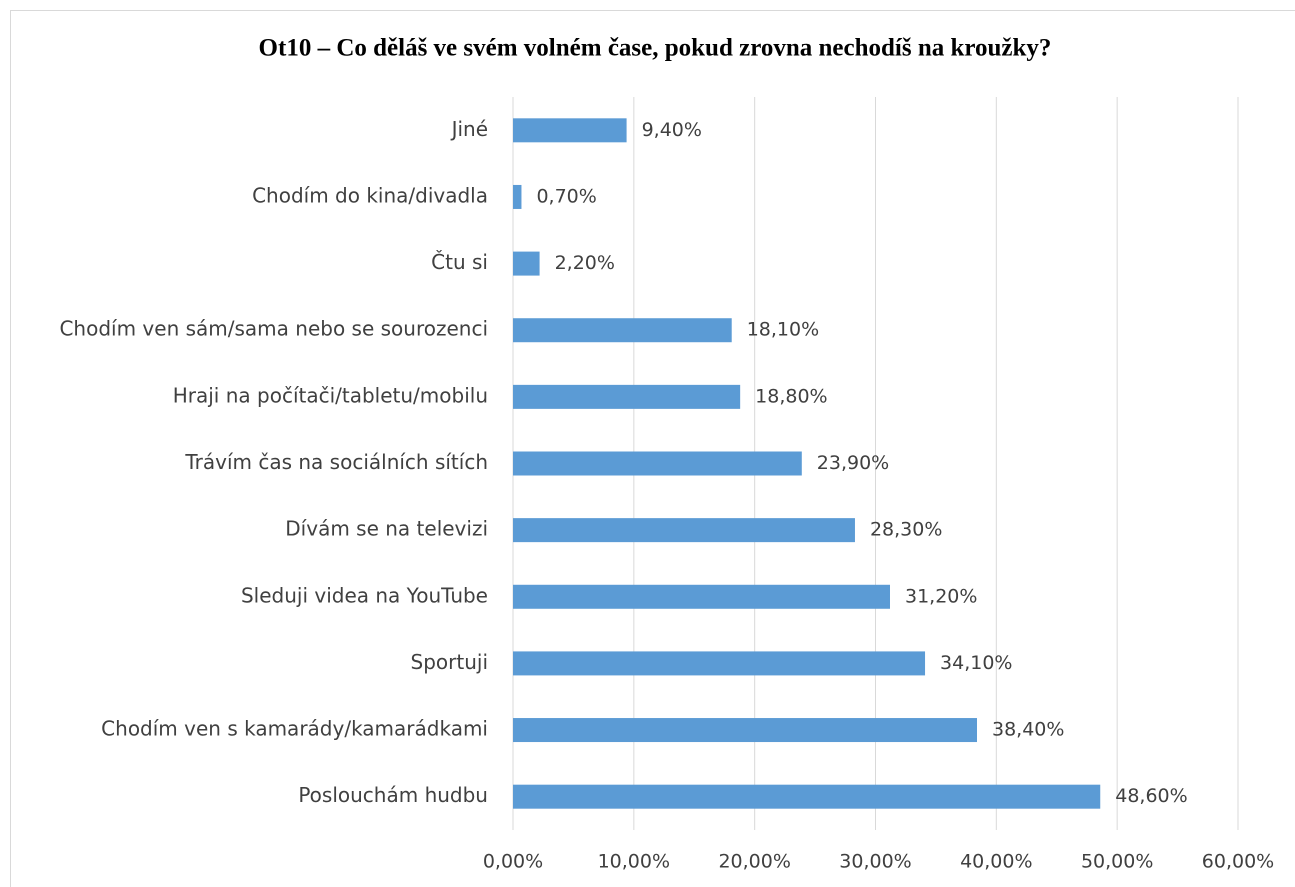 Image resolution: width=1295 pixels, height=887 pixels. Describe the element at coordinates (566, 196) in the screenshot. I see `value-label: 0,70%` at that location.